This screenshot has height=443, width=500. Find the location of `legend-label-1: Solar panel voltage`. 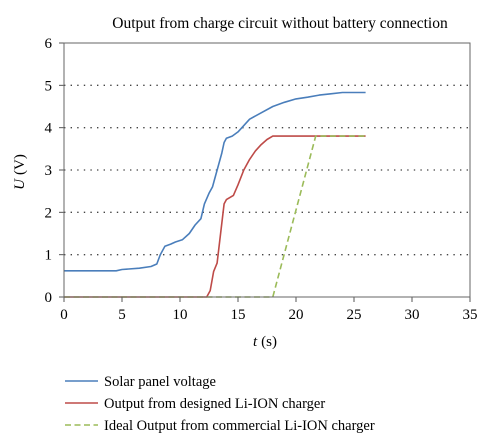

legend-label-1: Solar panel voltage is located at coordinates (160, 382).